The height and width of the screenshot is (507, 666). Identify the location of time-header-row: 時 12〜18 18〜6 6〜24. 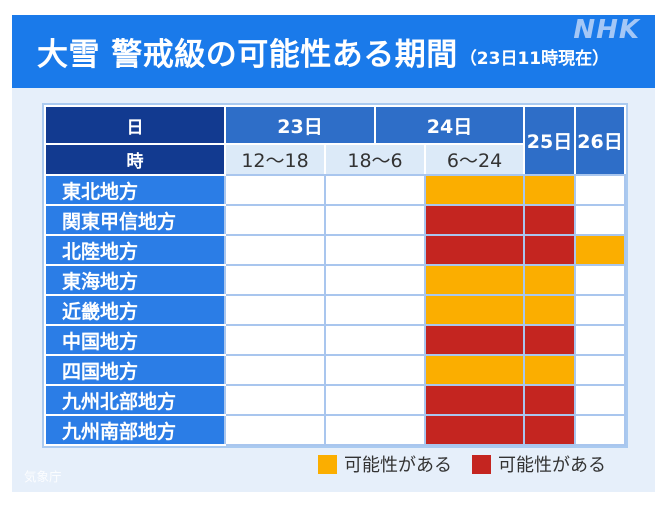
(334, 159).